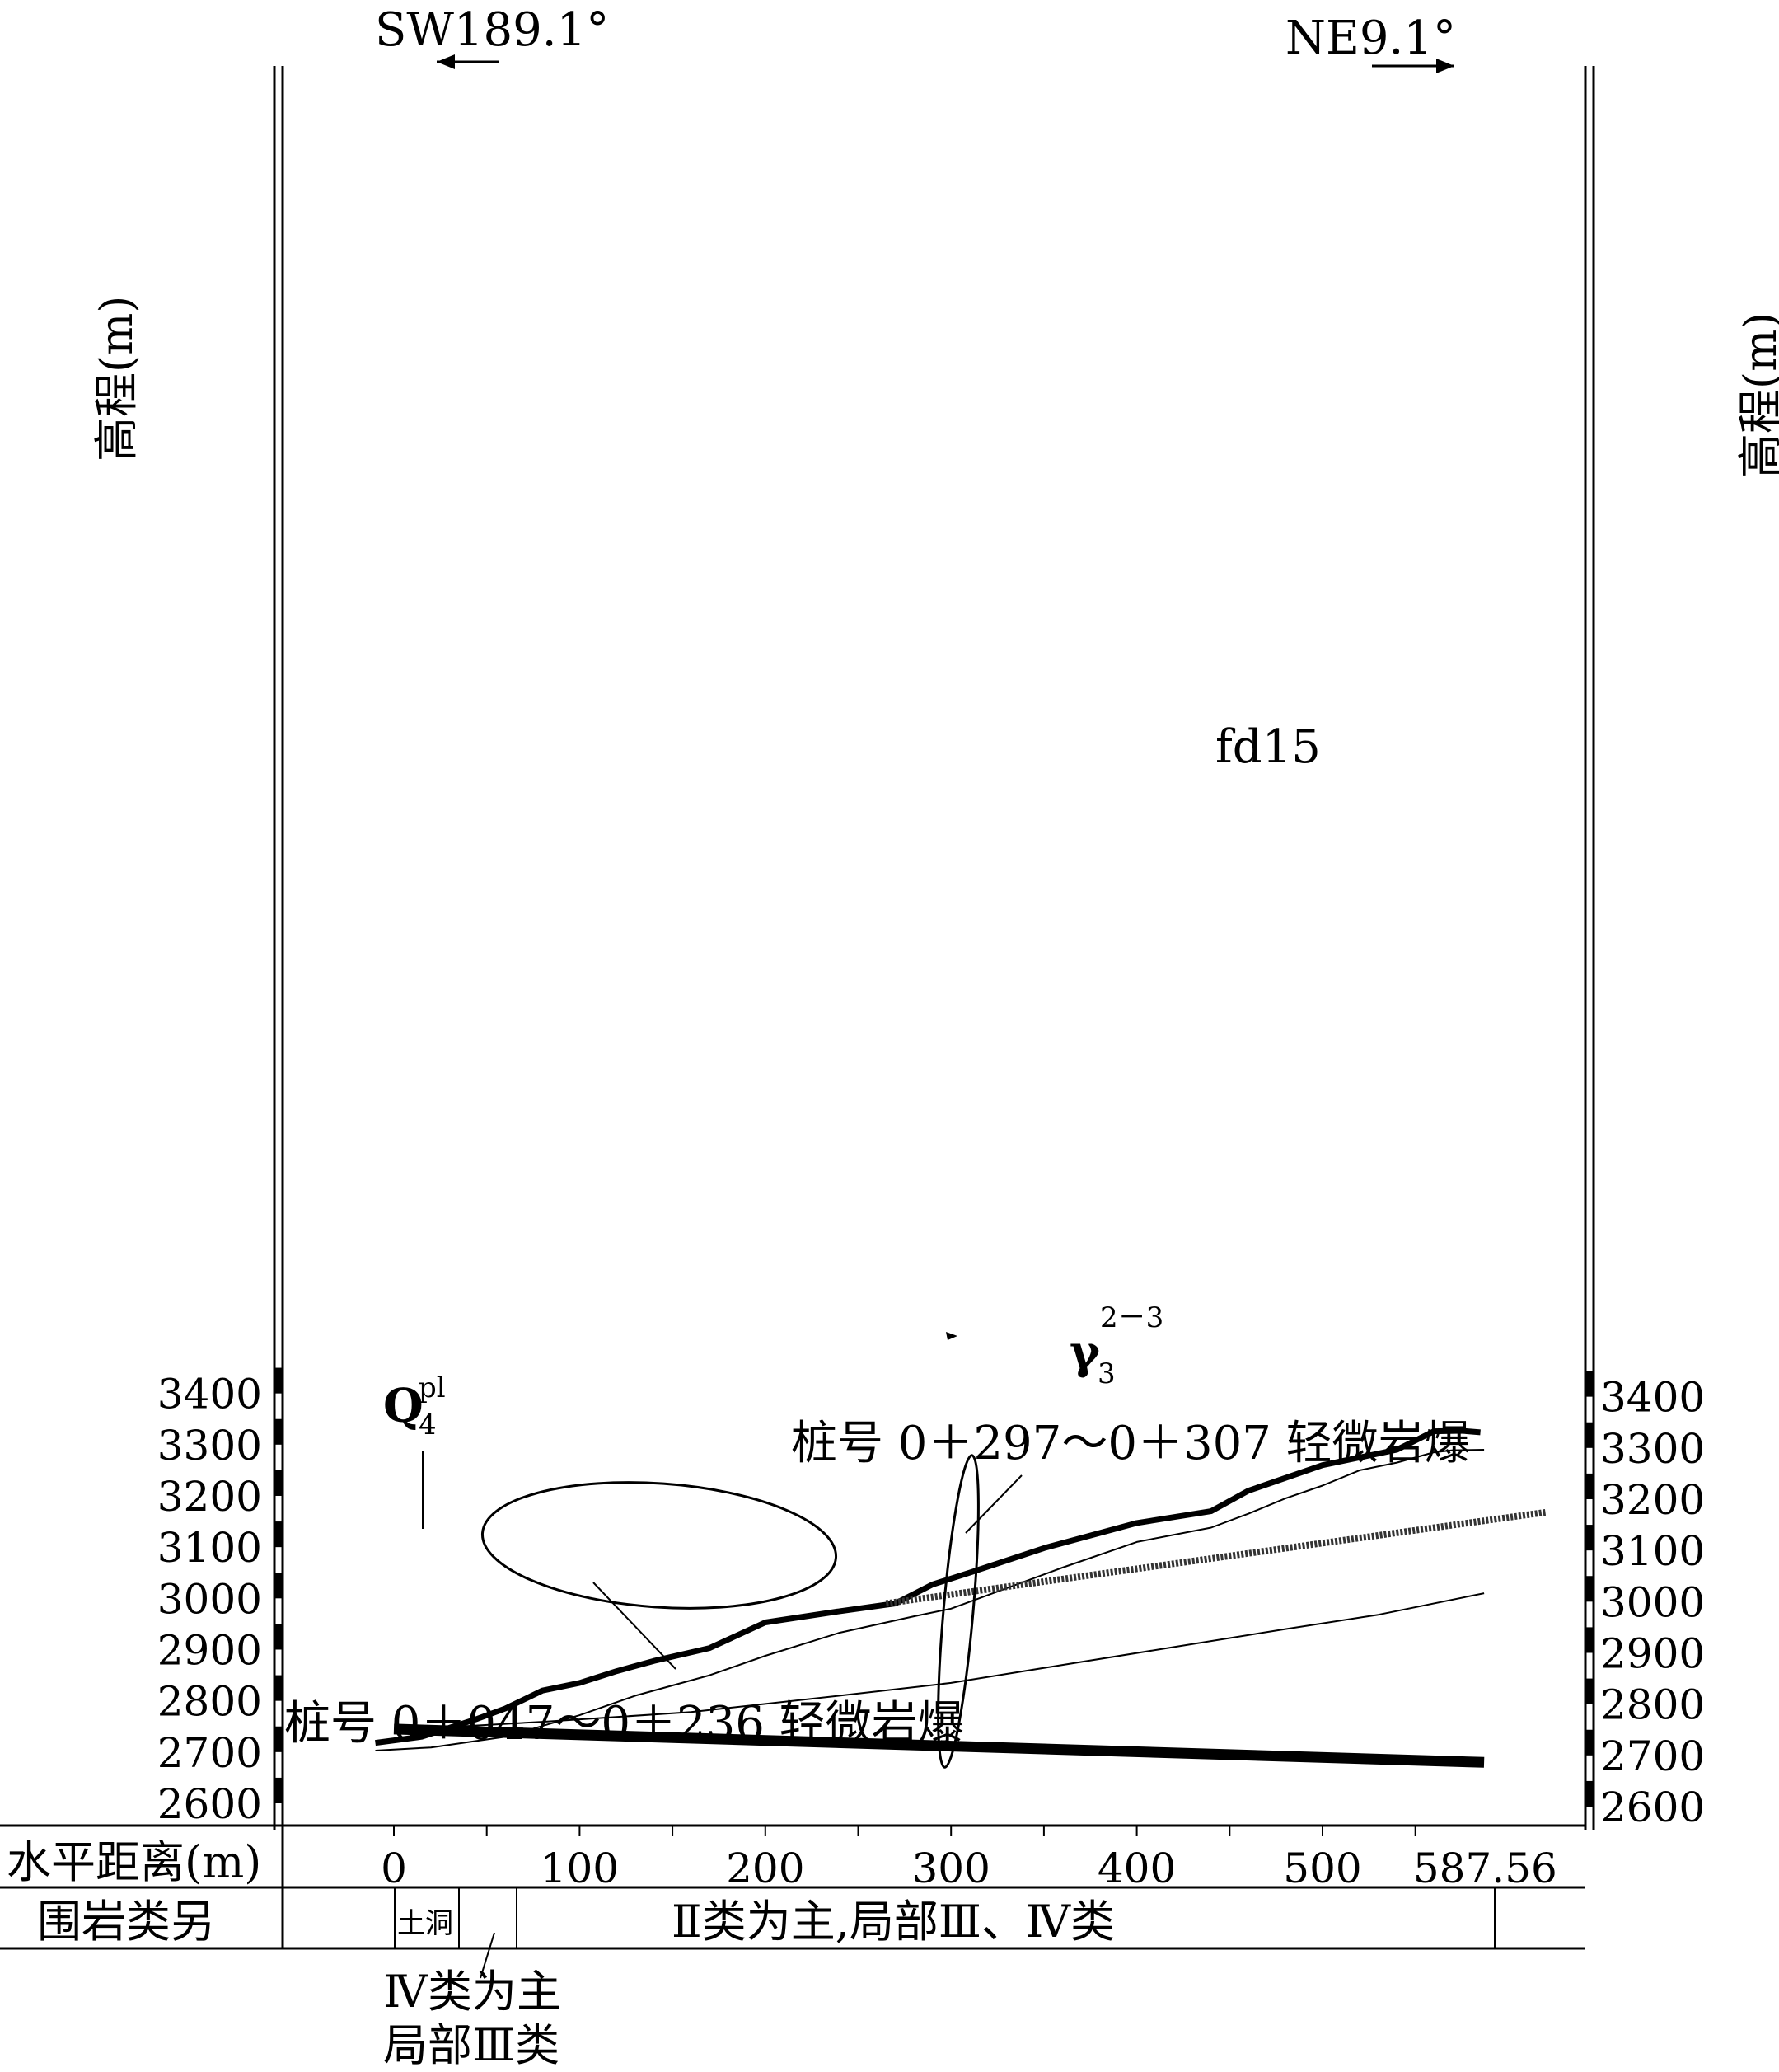 This screenshot has height=2072, width=1779. I want to click on y-tick-label-left: 2600, so click(209, 1804).